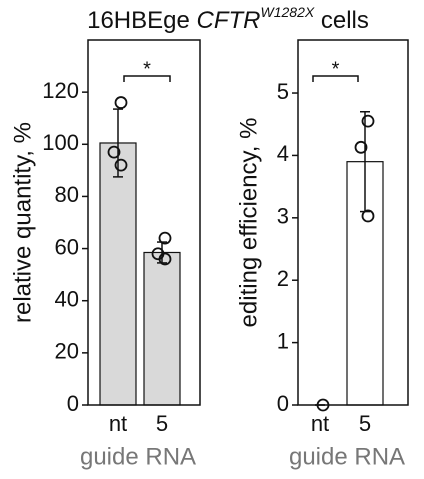  I want to click on y-tick-label: 3, so click(283, 216).